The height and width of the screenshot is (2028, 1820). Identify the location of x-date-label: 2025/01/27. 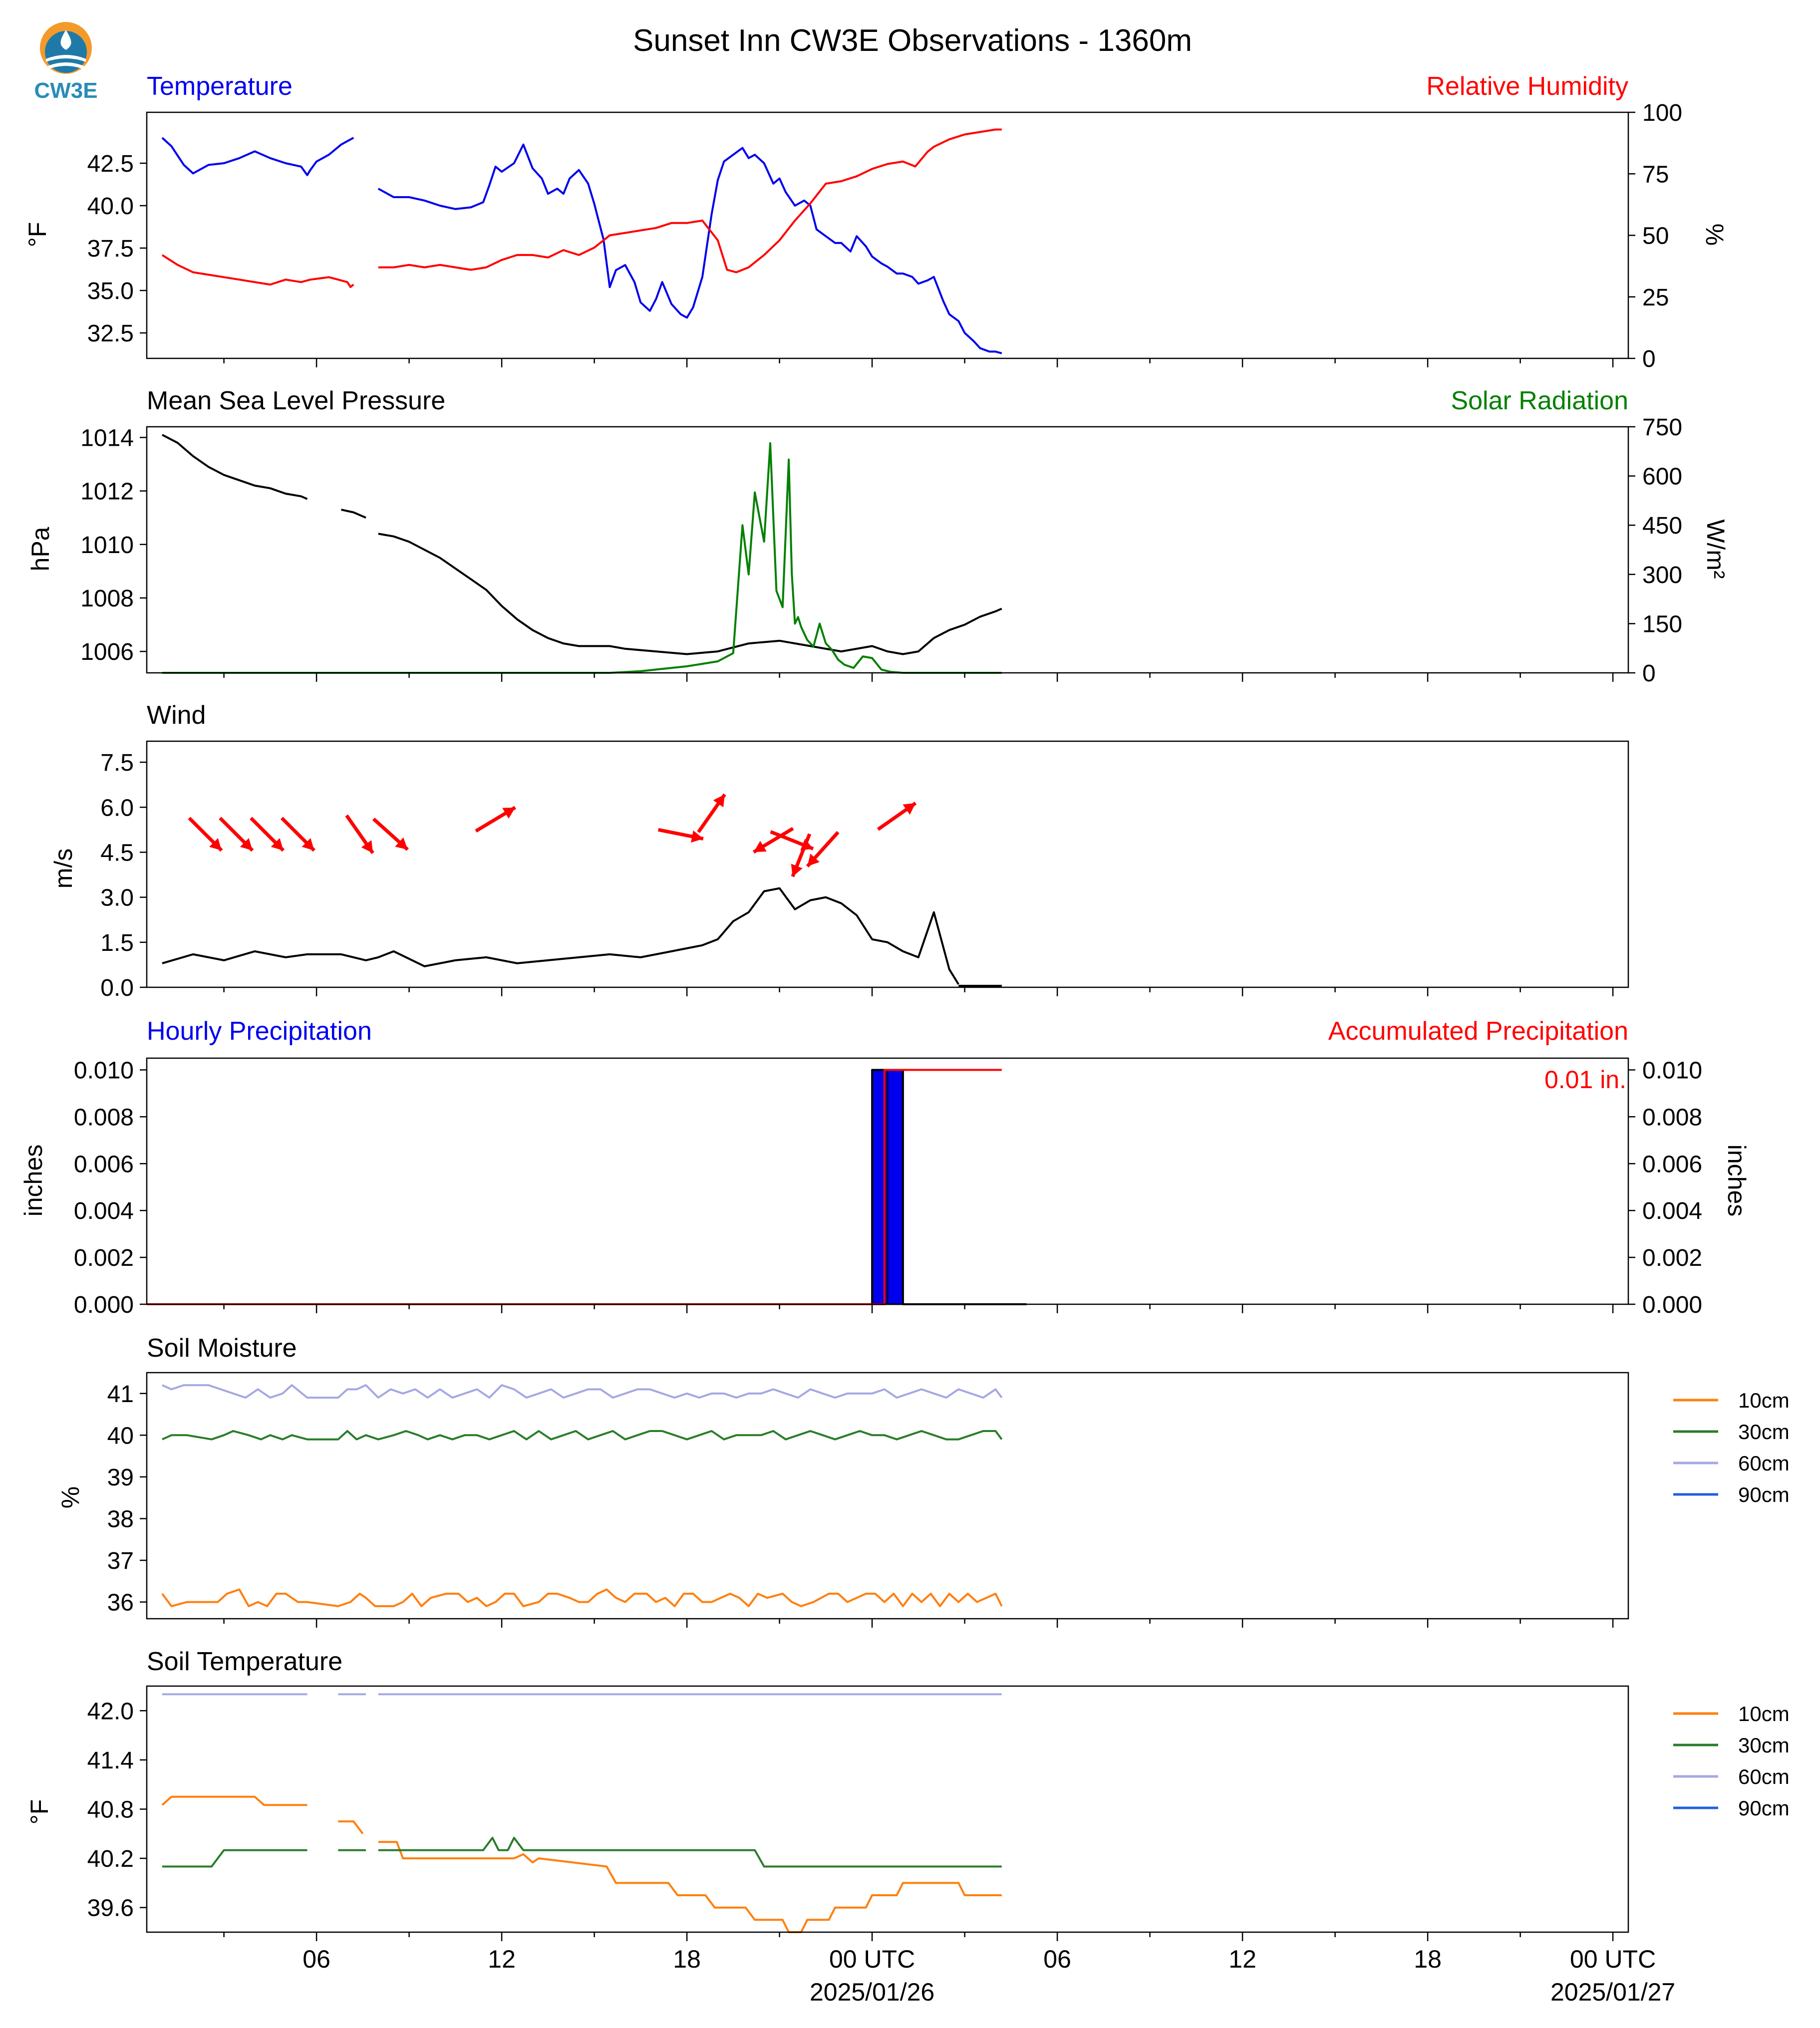
(1612, 1992).